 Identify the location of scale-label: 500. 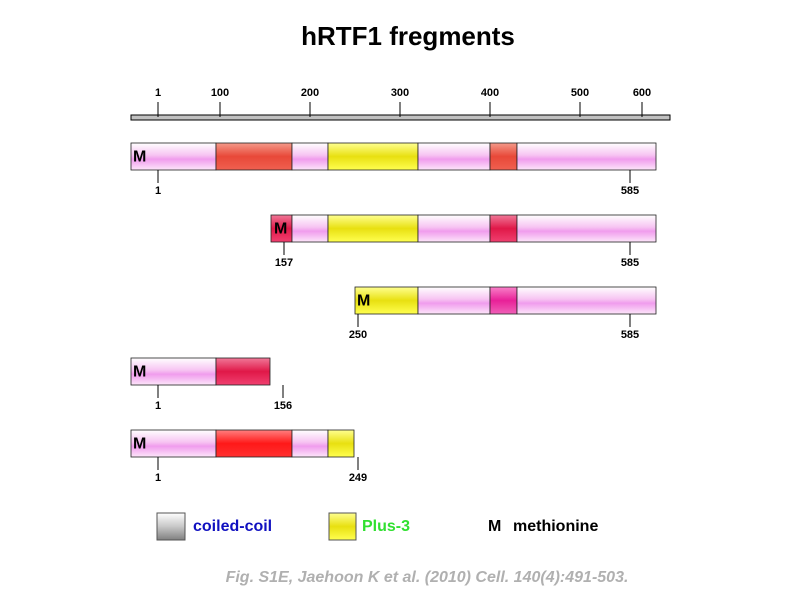
(580, 93).